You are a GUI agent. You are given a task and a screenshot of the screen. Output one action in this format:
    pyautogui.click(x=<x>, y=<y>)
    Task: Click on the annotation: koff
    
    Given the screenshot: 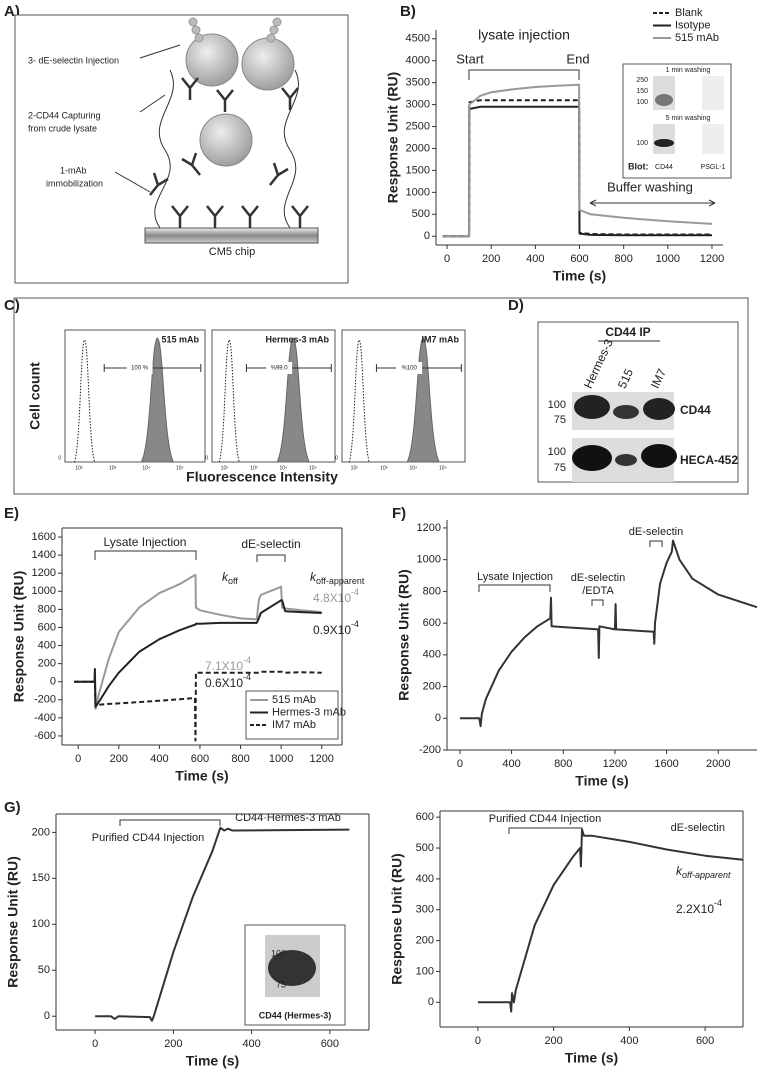 What is the action you would take?
    pyautogui.click(x=230, y=578)
    